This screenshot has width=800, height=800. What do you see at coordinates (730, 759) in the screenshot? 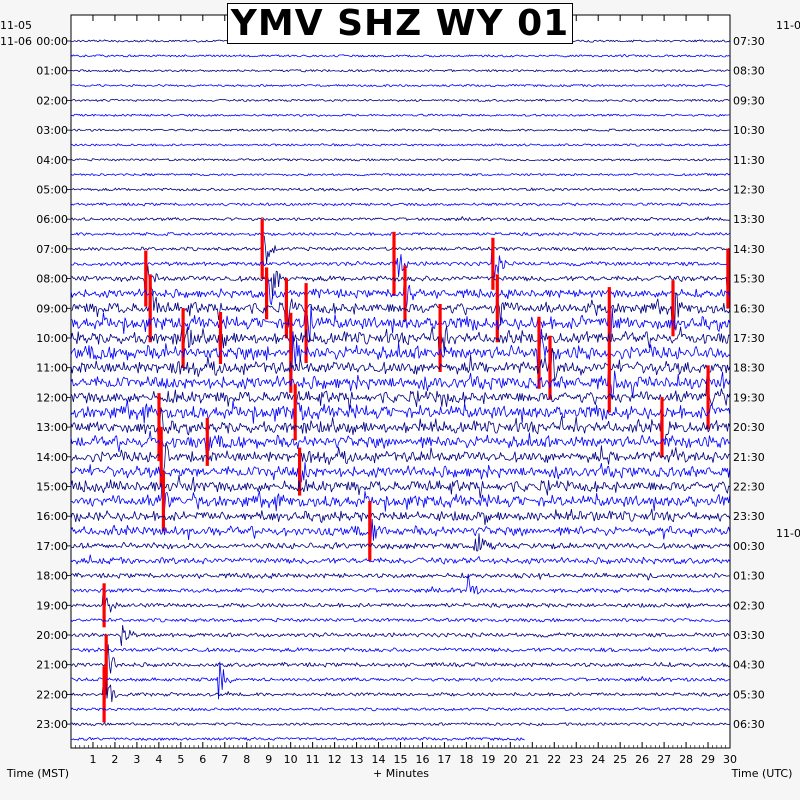
I see `minute-tick-label: 30` at bounding box center [730, 759].